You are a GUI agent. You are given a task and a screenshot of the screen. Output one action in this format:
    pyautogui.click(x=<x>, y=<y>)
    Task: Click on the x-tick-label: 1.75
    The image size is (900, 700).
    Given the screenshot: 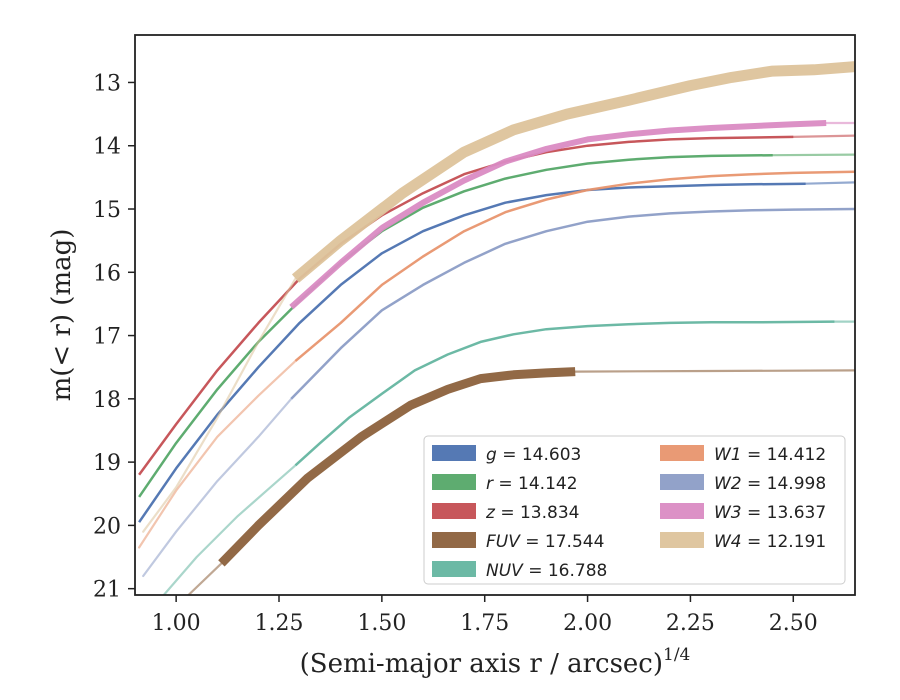 What is the action you would take?
    pyautogui.click(x=484, y=623)
    